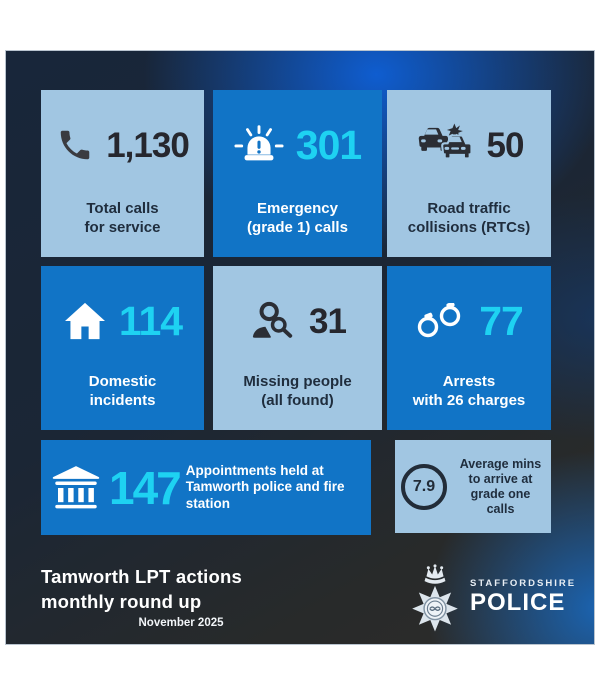 The width and height of the screenshot is (600, 697). Describe the element at coordinates (85, 321) in the screenshot. I see `house-icon` at that location.